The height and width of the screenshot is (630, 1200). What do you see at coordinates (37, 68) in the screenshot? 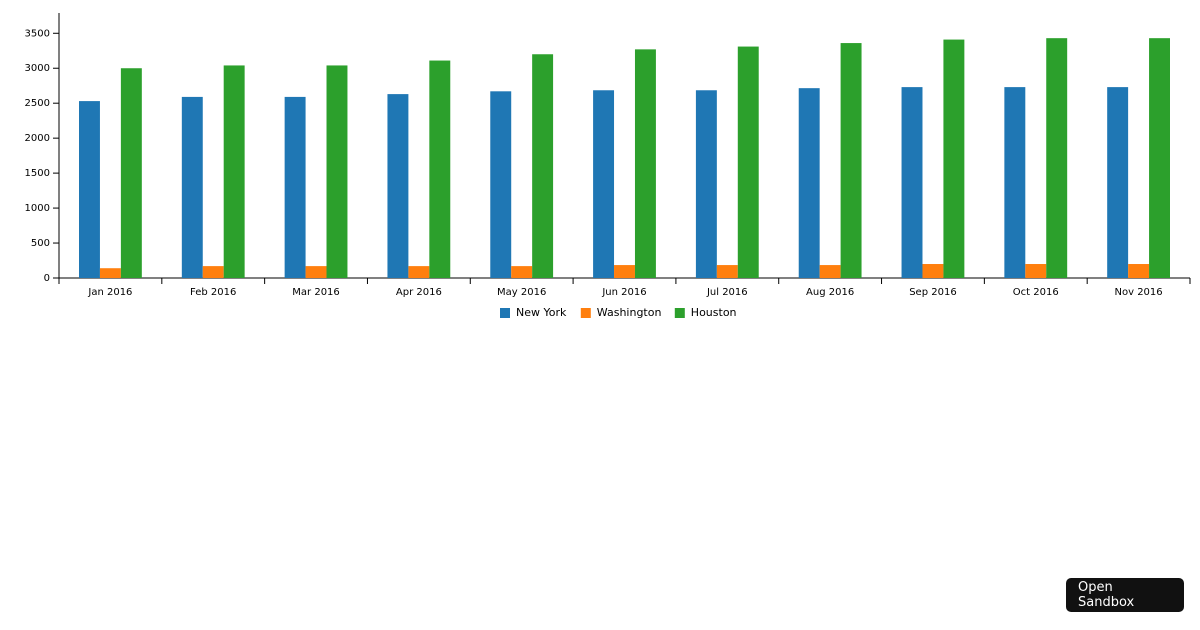
I see `y-tick-label: 3000` at bounding box center [37, 68].